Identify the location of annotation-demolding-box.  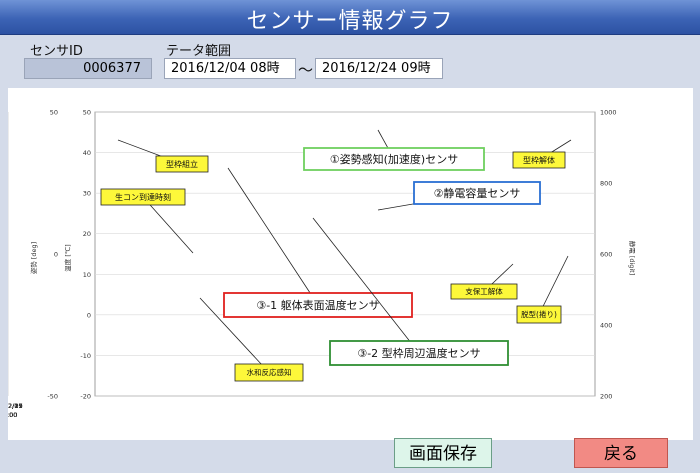
(539, 314).